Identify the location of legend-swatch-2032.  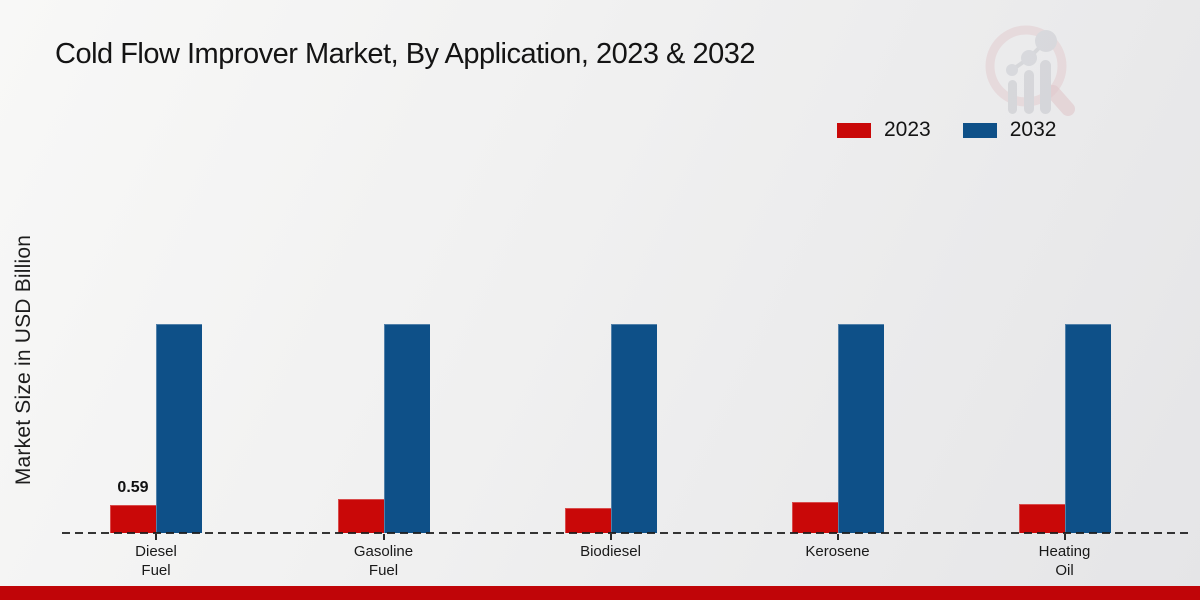
(979, 130).